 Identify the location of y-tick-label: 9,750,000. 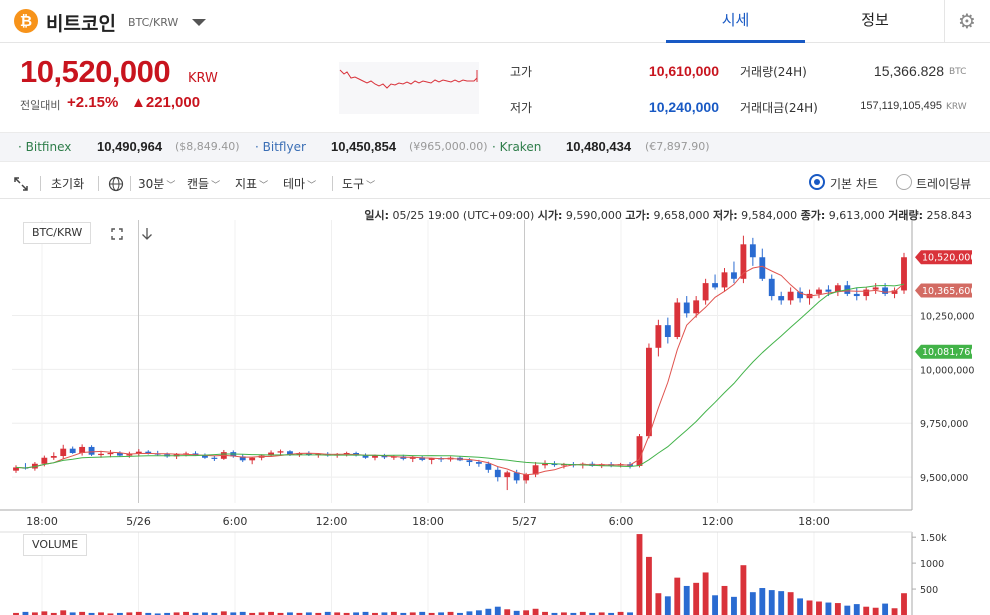
(944, 424).